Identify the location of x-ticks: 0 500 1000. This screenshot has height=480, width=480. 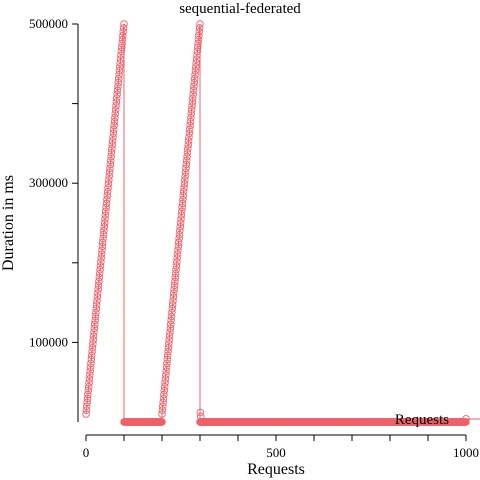
(281, 447).